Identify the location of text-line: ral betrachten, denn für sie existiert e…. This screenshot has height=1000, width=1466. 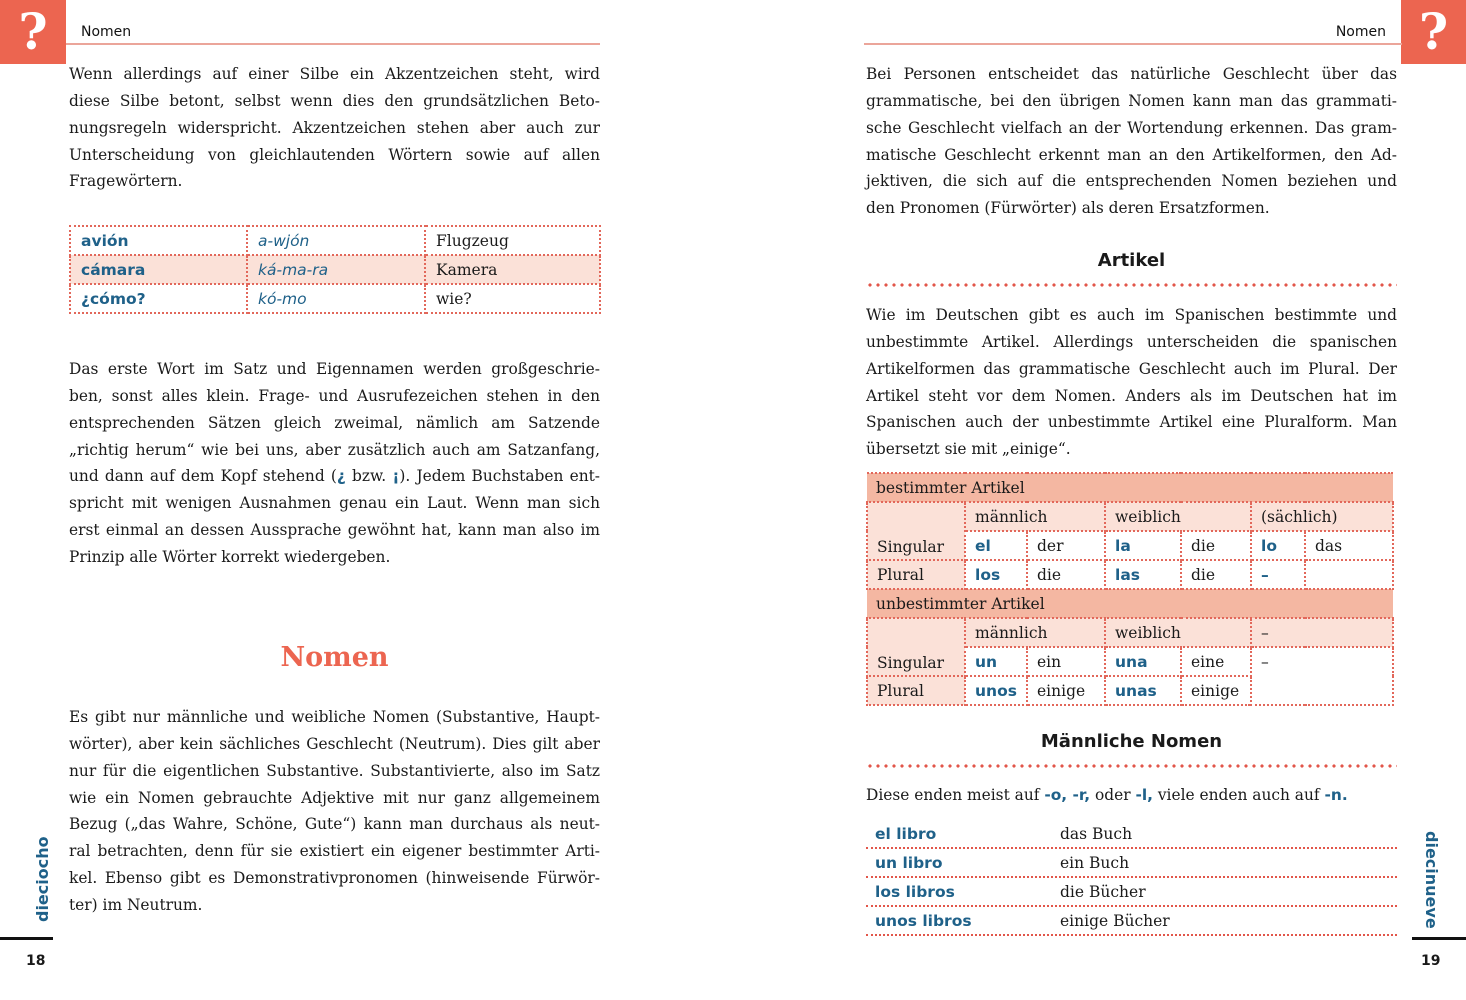
(334, 851).